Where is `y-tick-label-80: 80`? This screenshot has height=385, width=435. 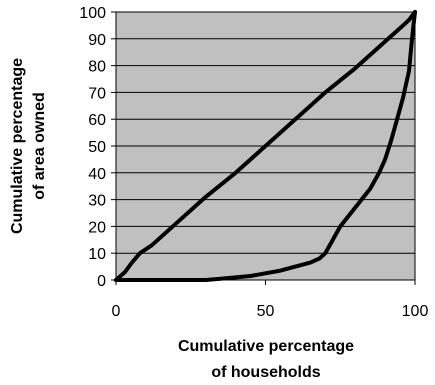
y-tick-label-80: 80 is located at coordinates (97, 67).